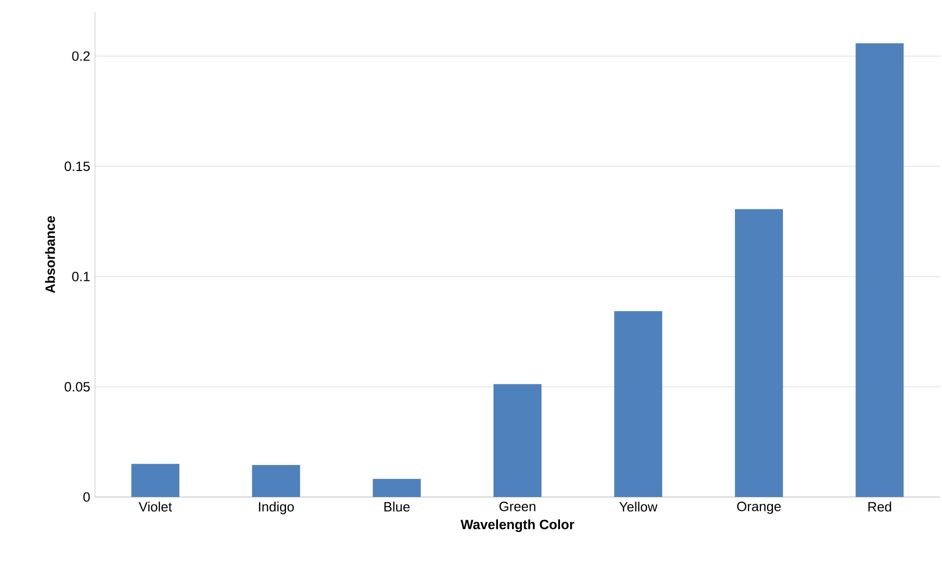 This screenshot has width=942, height=561. What do you see at coordinates (86, 497) in the screenshot?
I see `y-tick-label: 0` at bounding box center [86, 497].